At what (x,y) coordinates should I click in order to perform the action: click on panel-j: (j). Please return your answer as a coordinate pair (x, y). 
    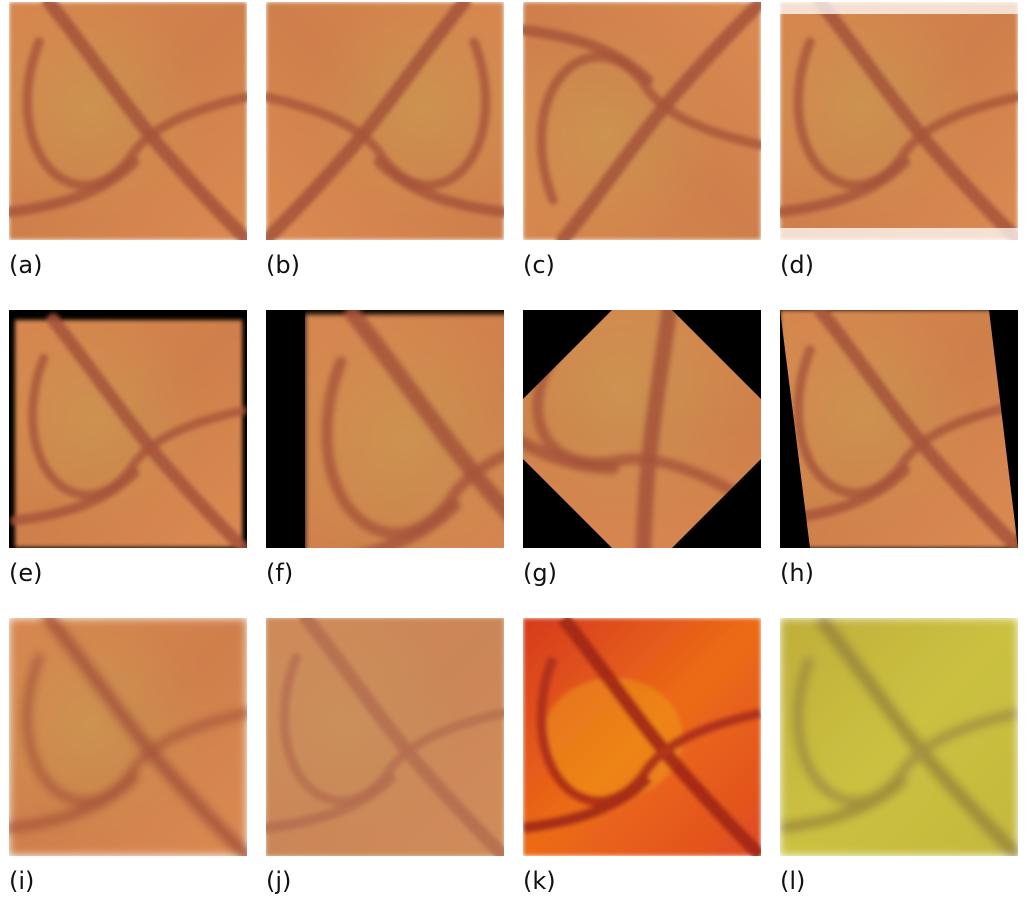
    Looking at the image, I should click on (385, 760).